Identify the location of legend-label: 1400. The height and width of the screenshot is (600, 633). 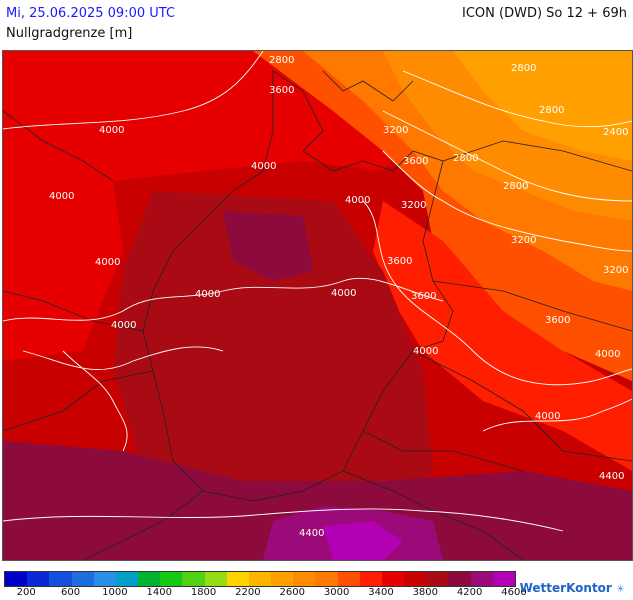
(159, 592).